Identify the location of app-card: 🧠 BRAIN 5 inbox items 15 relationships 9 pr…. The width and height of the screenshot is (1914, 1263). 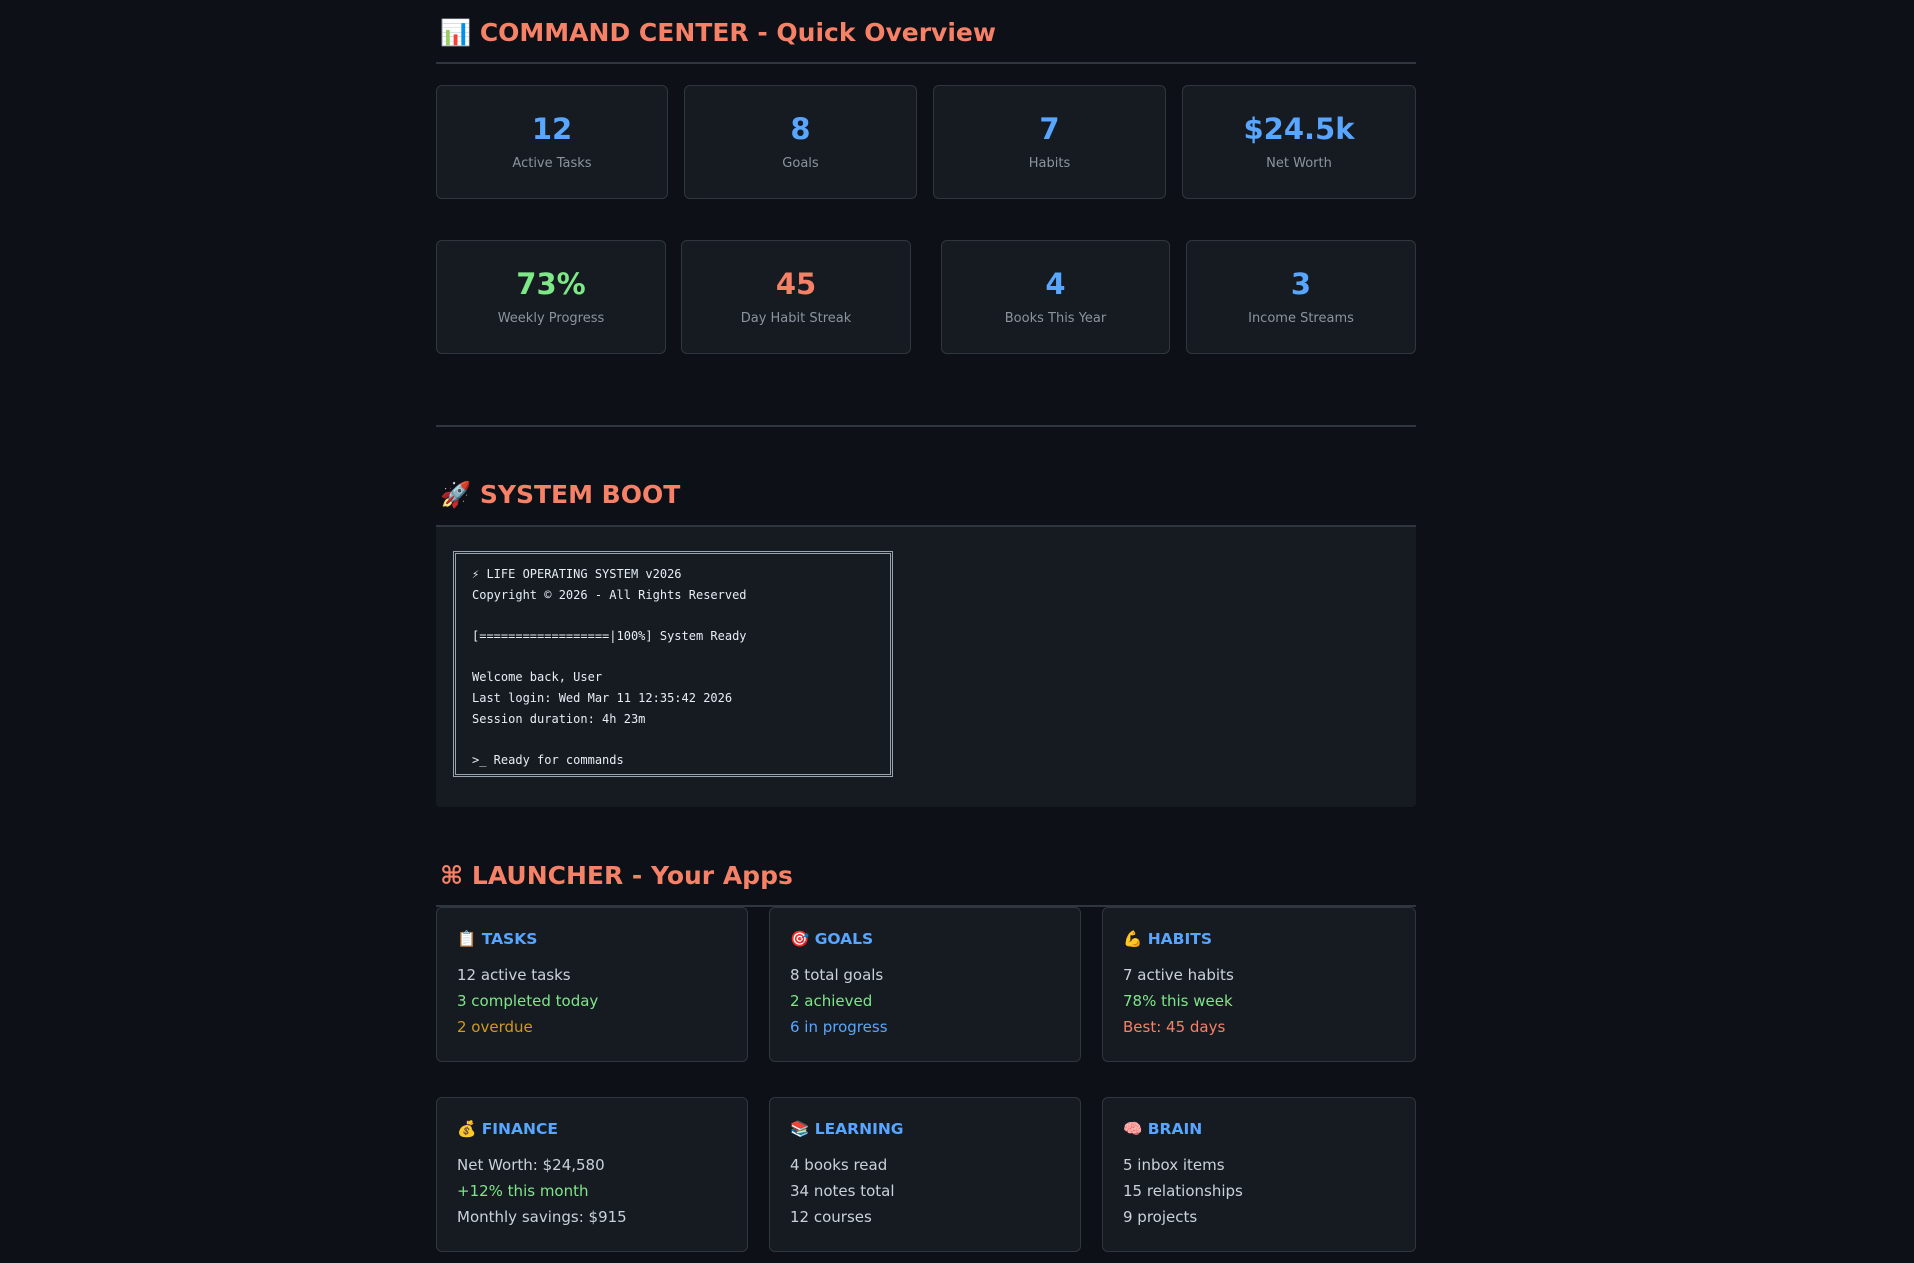
(1259, 1174).